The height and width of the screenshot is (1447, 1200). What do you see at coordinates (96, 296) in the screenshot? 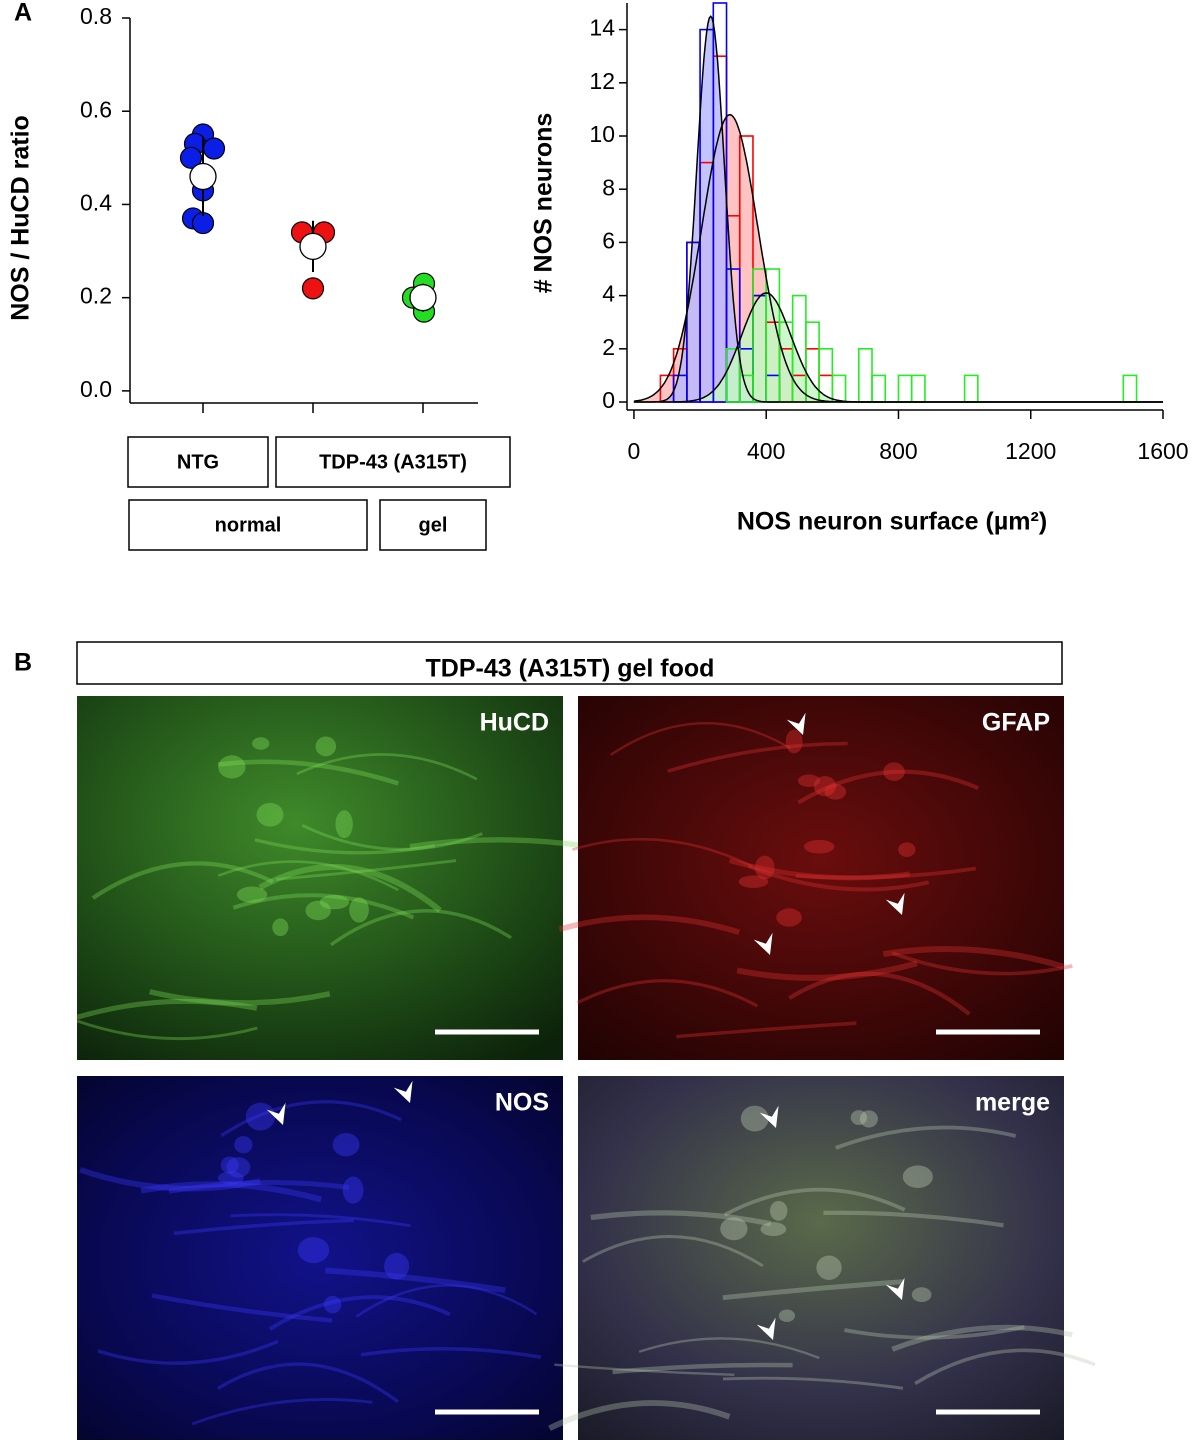
I see `y-tick-label: 0.2` at bounding box center [96, 296].